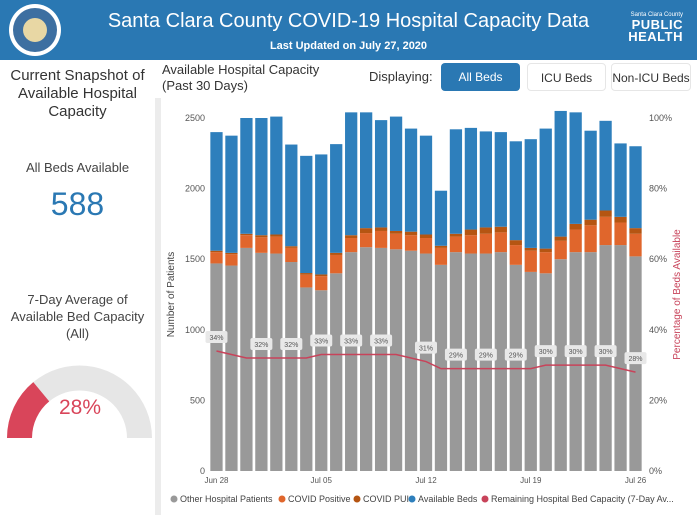 The width and height of the screenshot is (697, 515). What do you see at coordinates (171, 295) in the screenshot?
I see `y-axis-label: Number of Patients` at bounding box center [171, 295].